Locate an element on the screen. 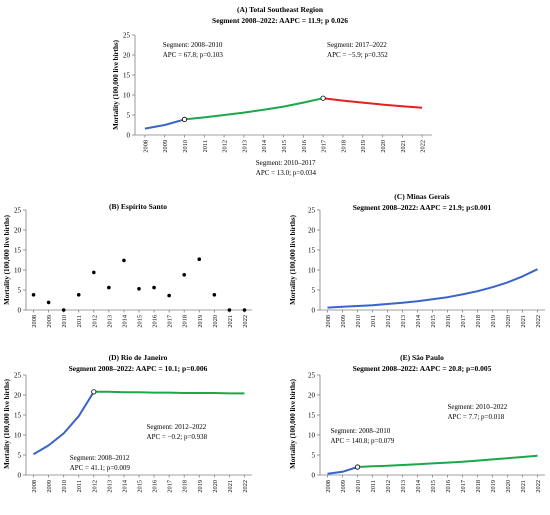 The width and height of the screenshot is (550, 515). green-trend-line is located at coordinates (447, 461).